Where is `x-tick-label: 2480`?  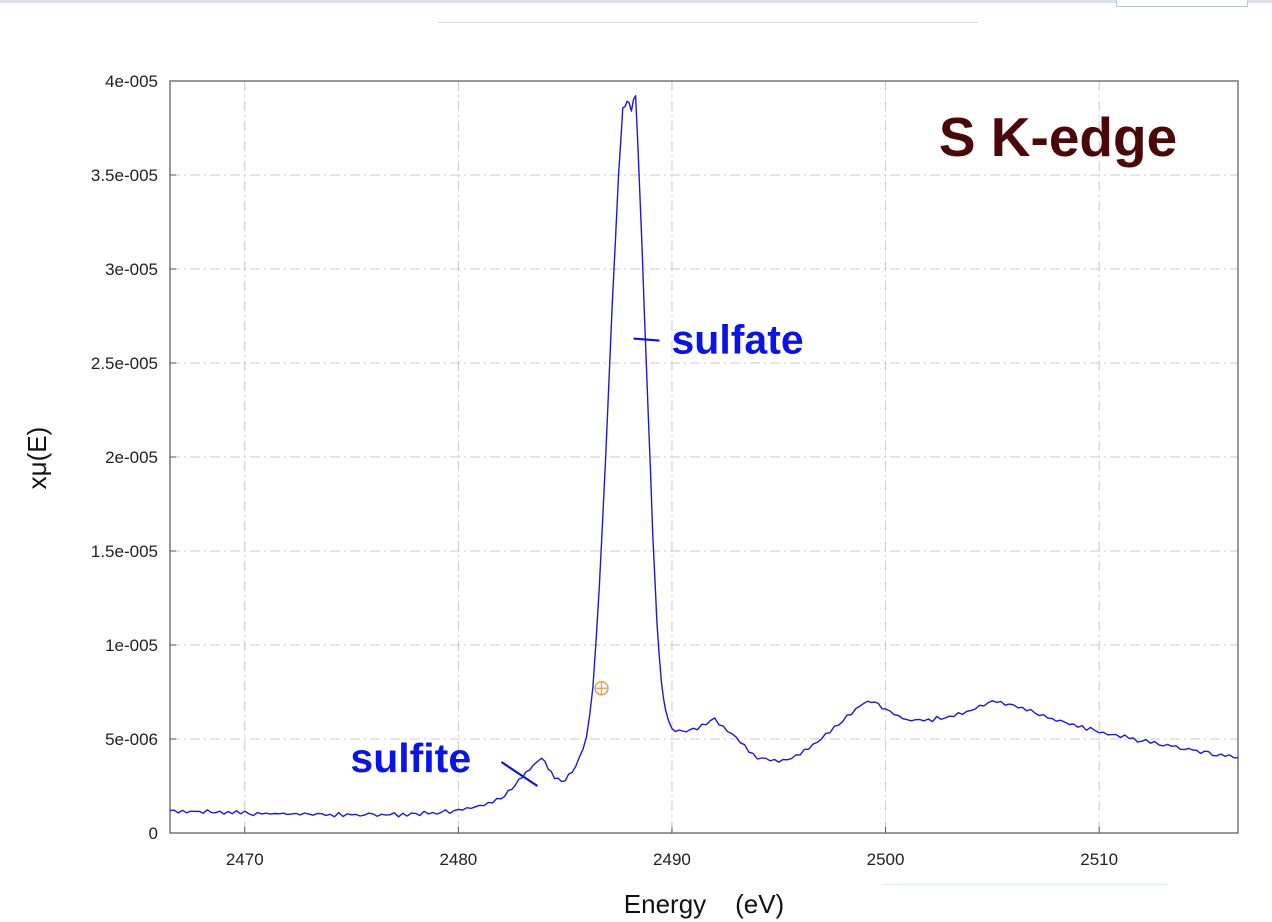 x-tick-label: 2480 is located at coordinates (458, 859).